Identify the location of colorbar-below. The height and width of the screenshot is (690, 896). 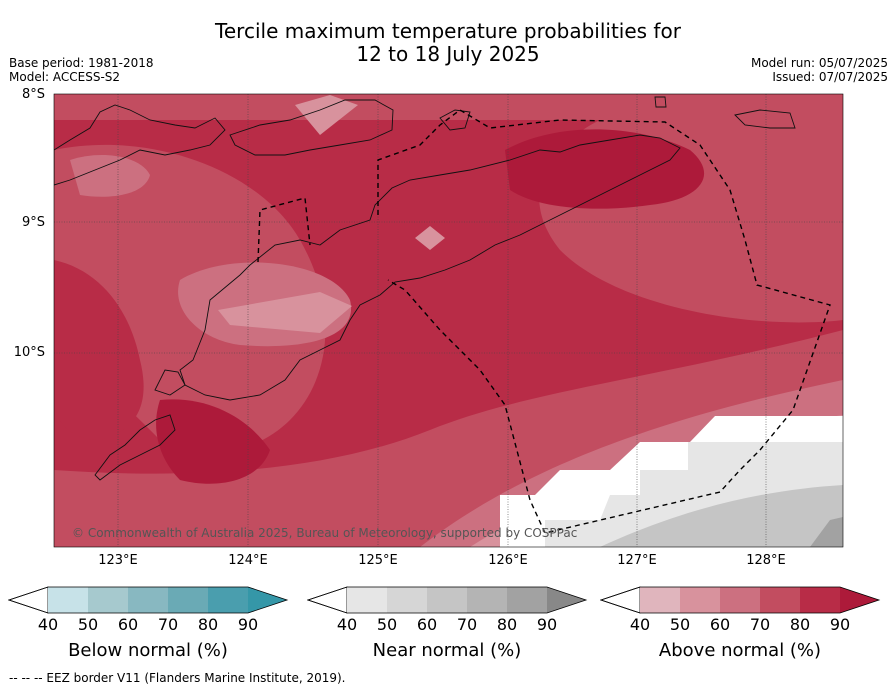
(148, 600).